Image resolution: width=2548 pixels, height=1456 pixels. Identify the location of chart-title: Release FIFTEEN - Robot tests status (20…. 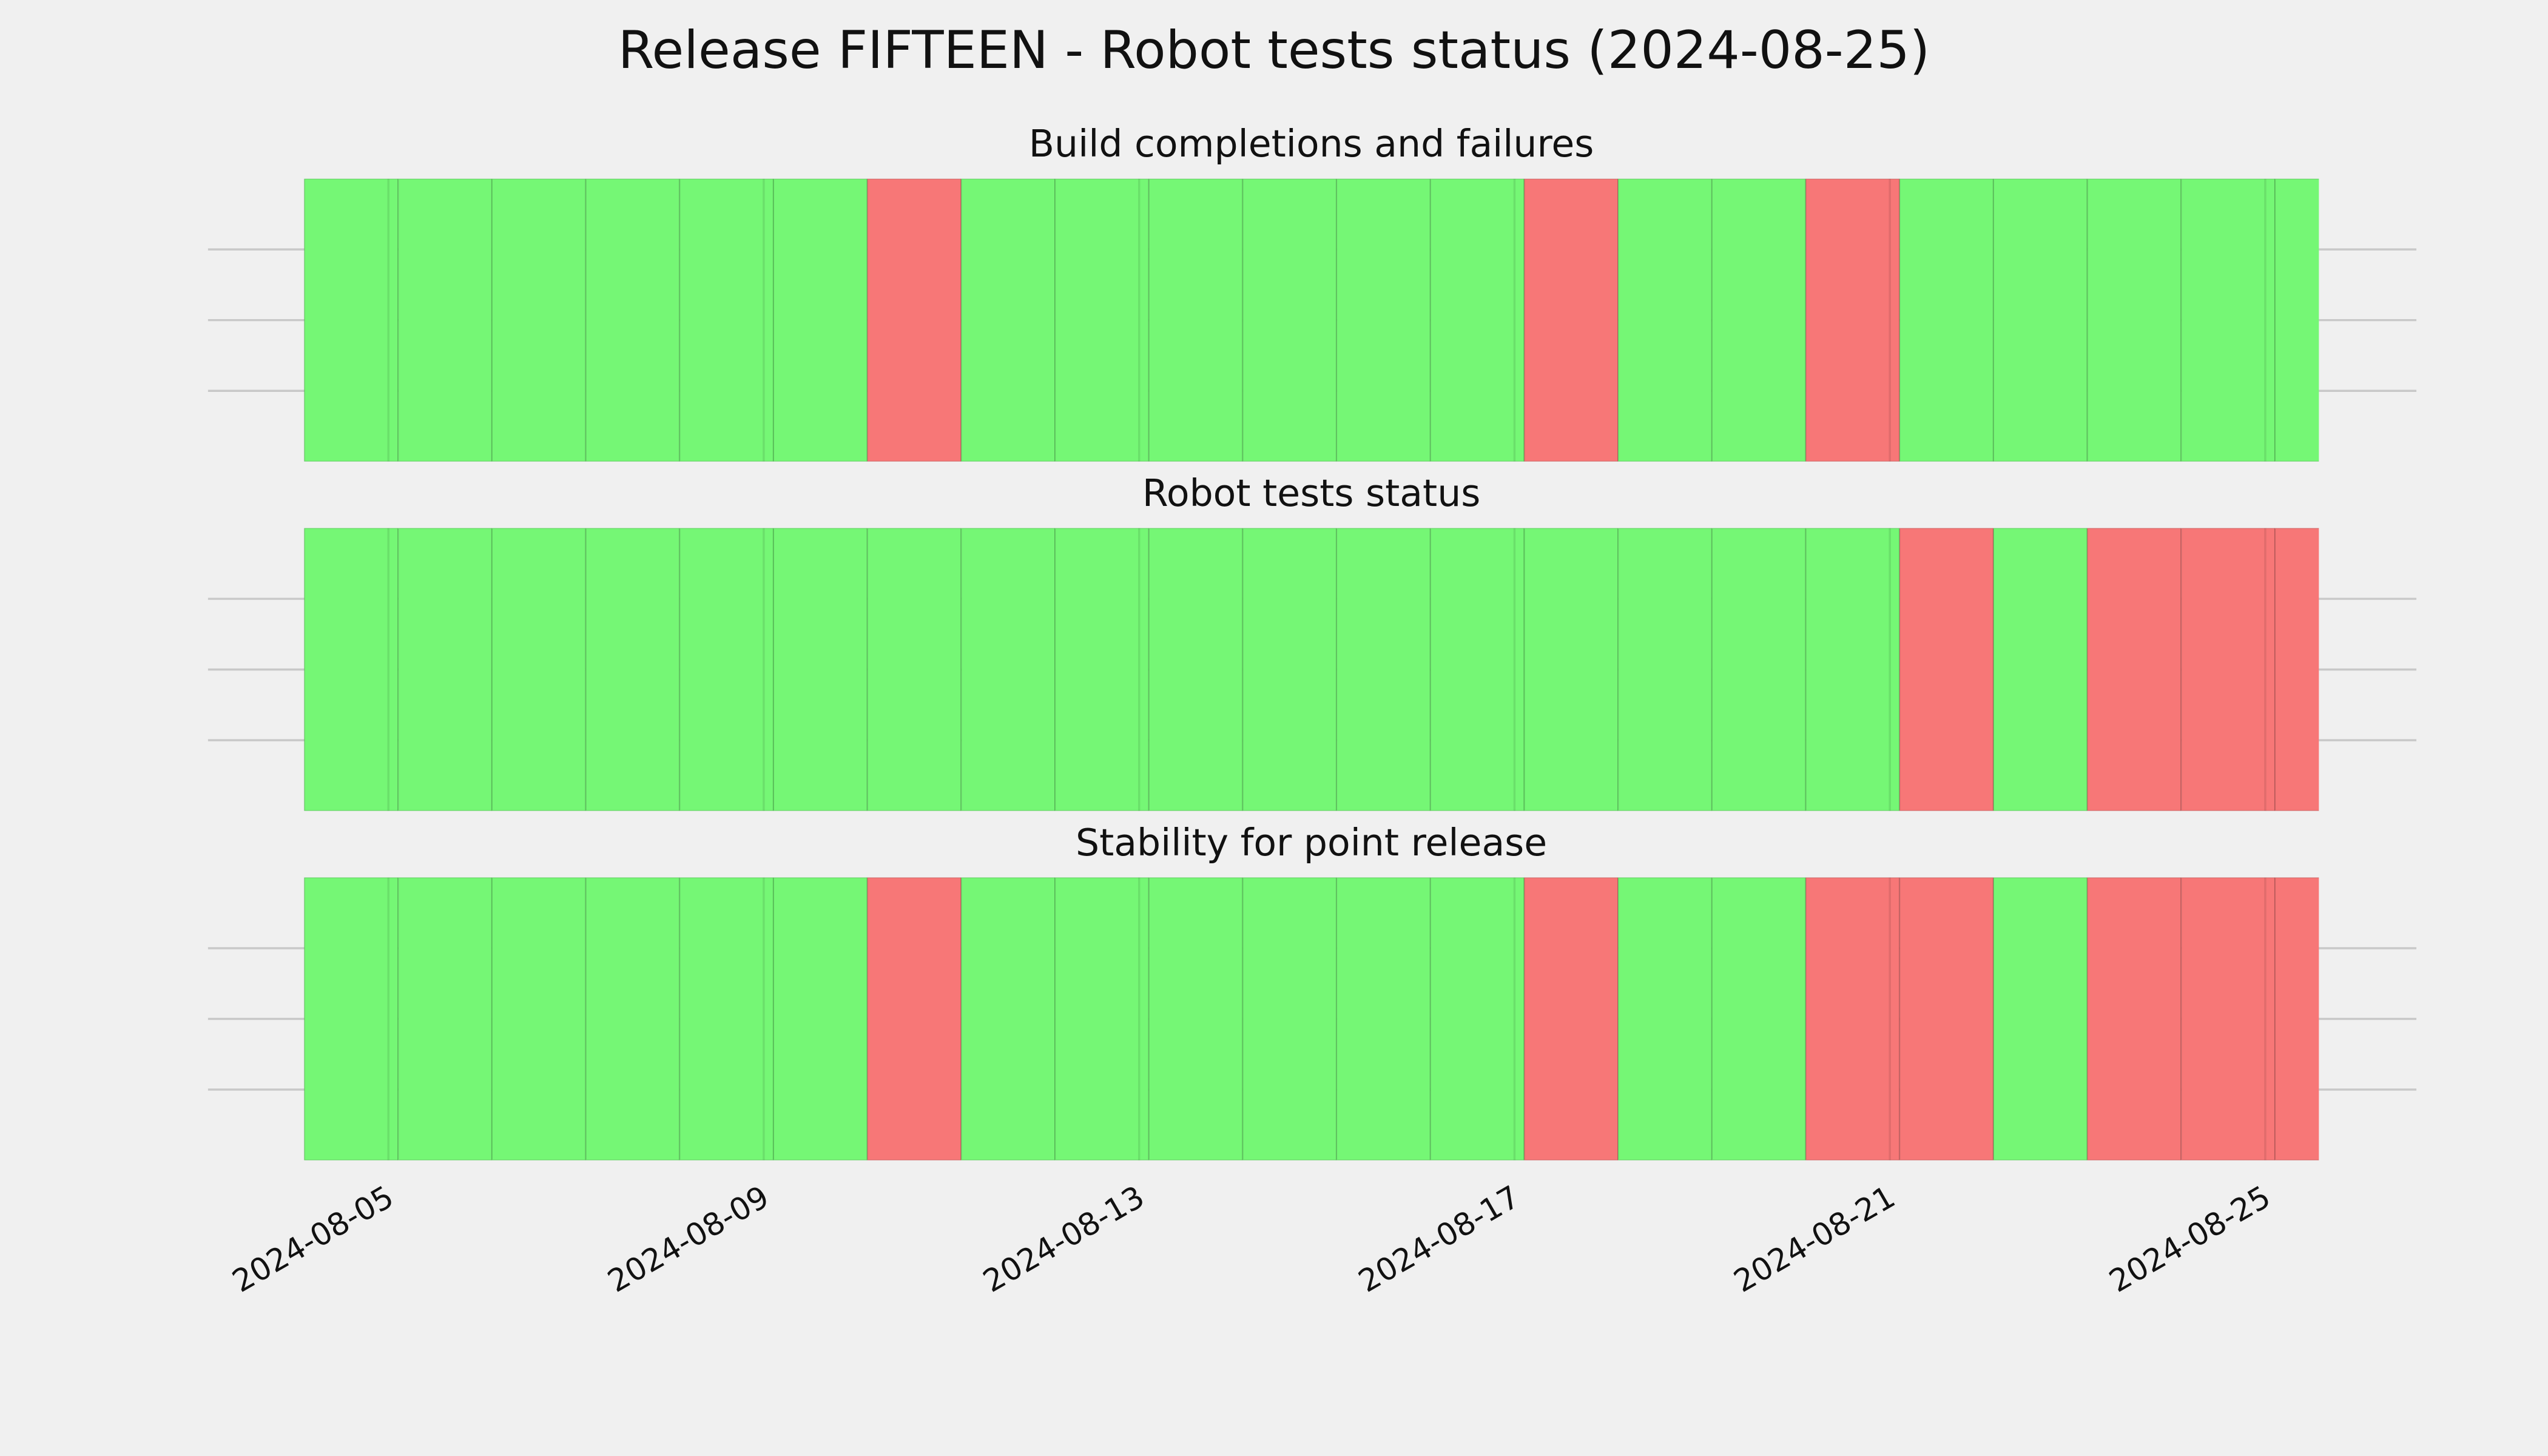
(1274, 50).